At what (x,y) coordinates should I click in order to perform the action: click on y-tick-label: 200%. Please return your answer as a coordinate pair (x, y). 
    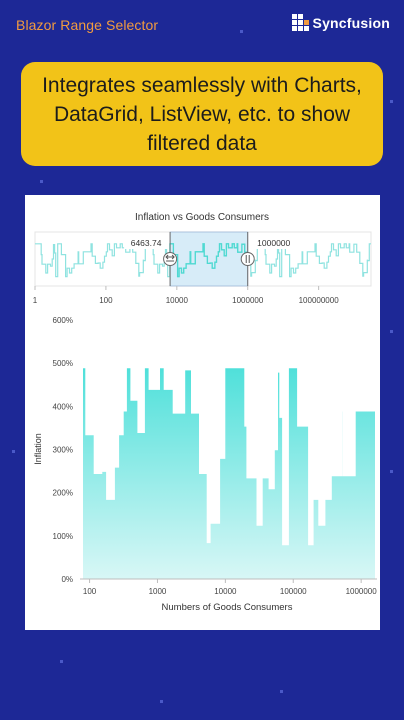
    Looking at the image, I should click on (63, 493).